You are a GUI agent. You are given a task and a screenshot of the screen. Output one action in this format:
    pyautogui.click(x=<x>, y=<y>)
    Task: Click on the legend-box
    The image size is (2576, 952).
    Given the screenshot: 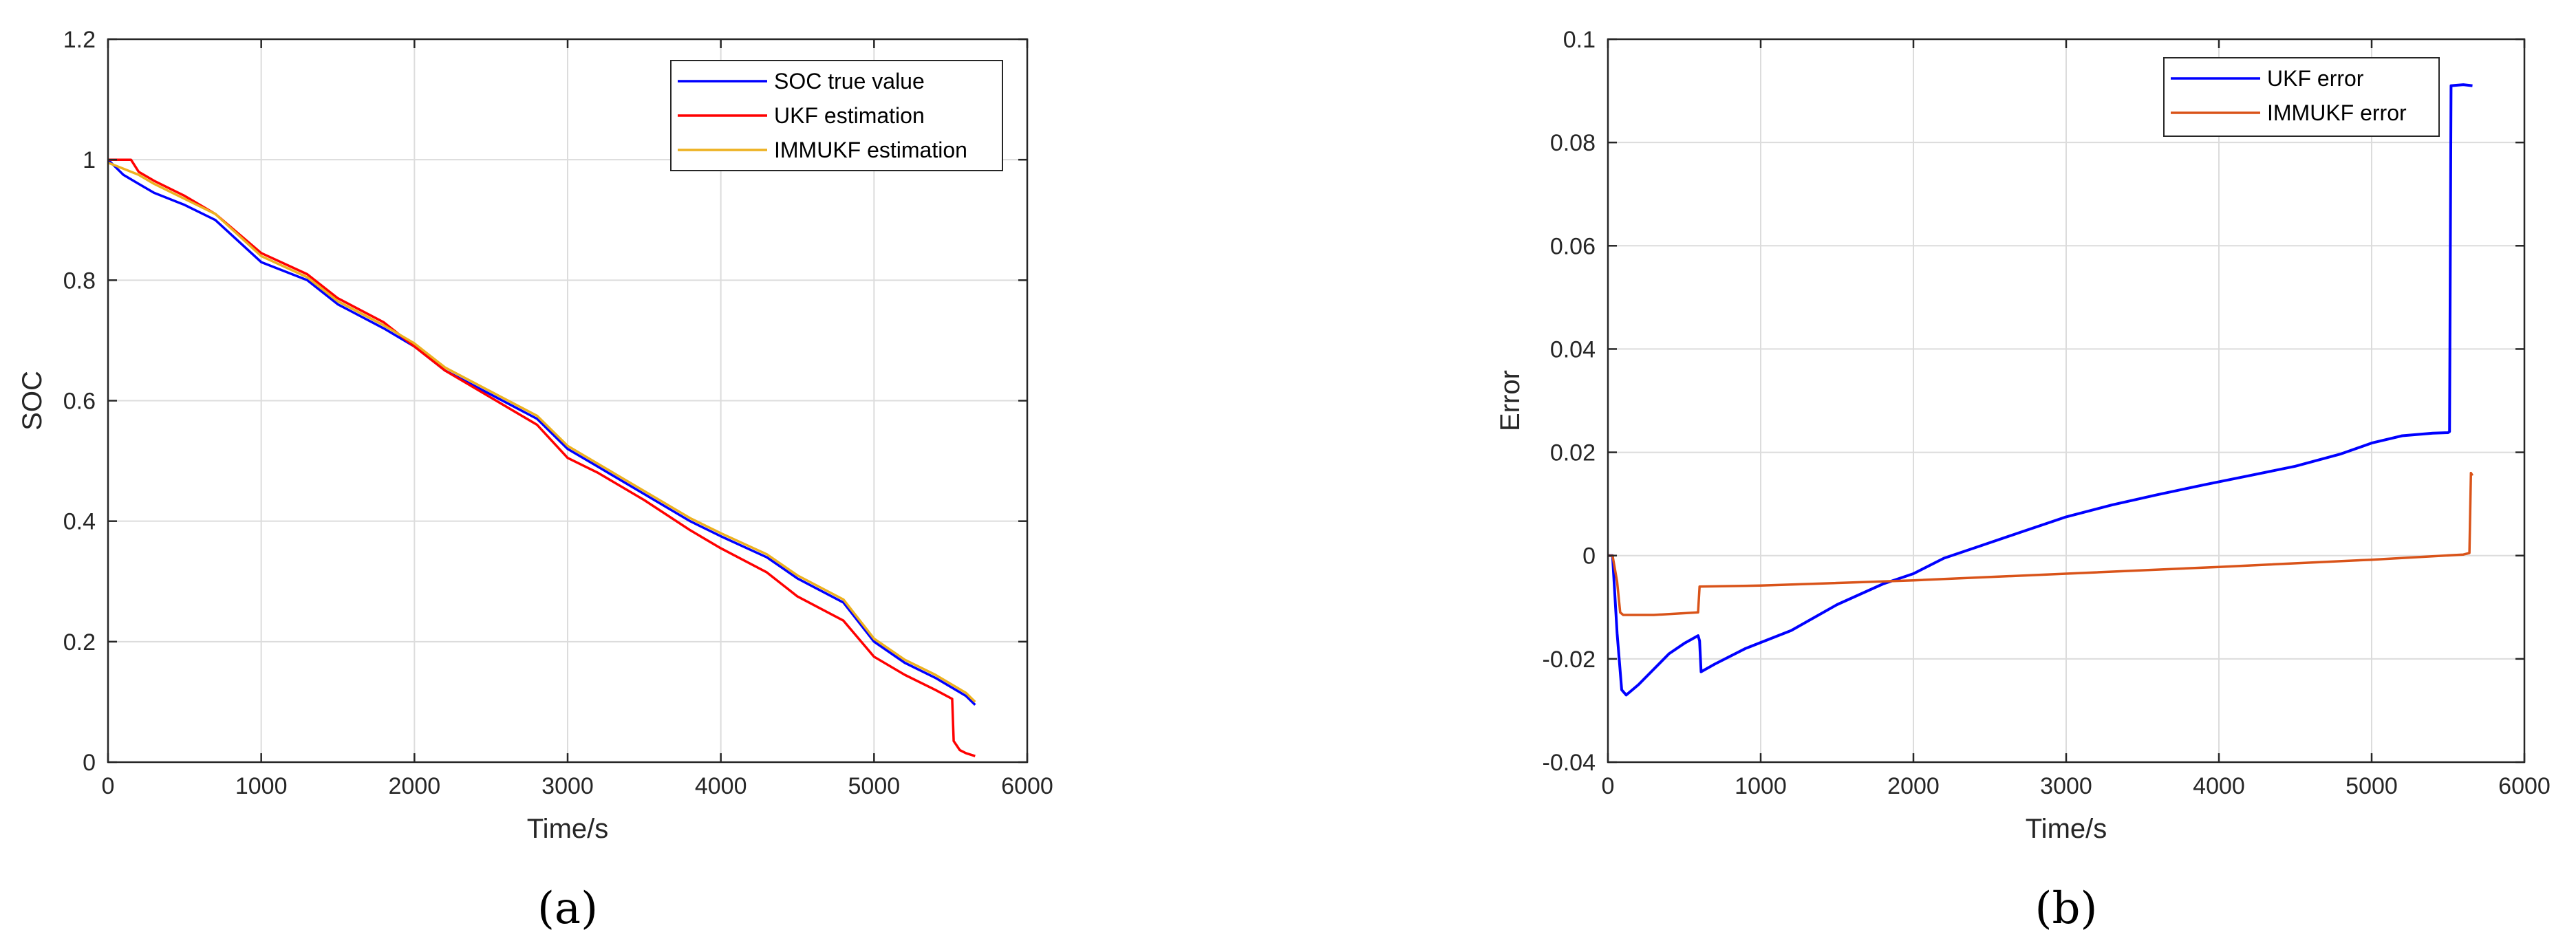 What is the action you would take?
    pyautogui.click(x=2301, y=97)
    